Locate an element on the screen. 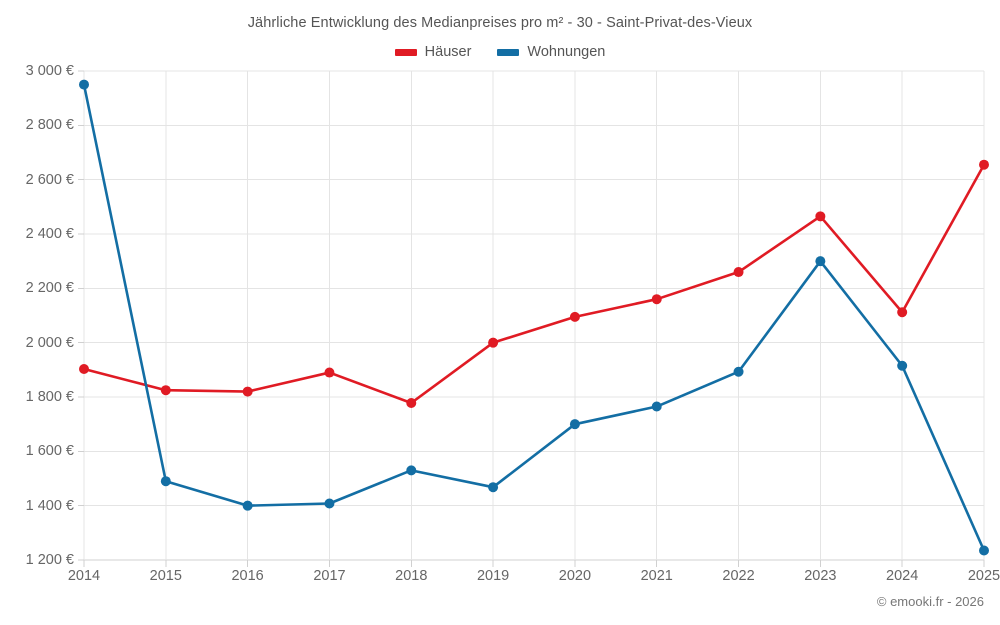 Image resolution: width=1000 pixels, height=625 pixels. x-axis-tick-label: 2017 is located at coordinates (329, 576).